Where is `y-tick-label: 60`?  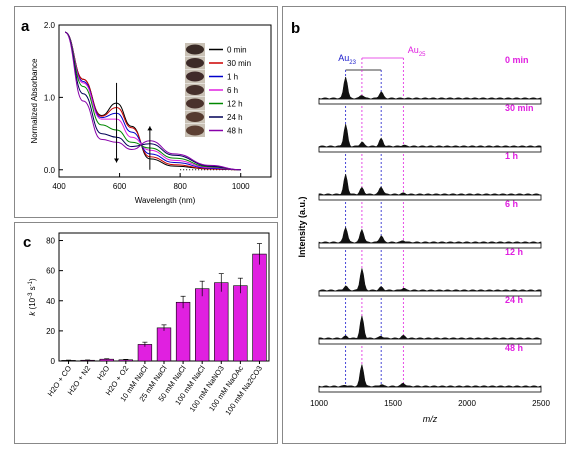 y-tick-label: 60 is located at coordinates (50, 271).